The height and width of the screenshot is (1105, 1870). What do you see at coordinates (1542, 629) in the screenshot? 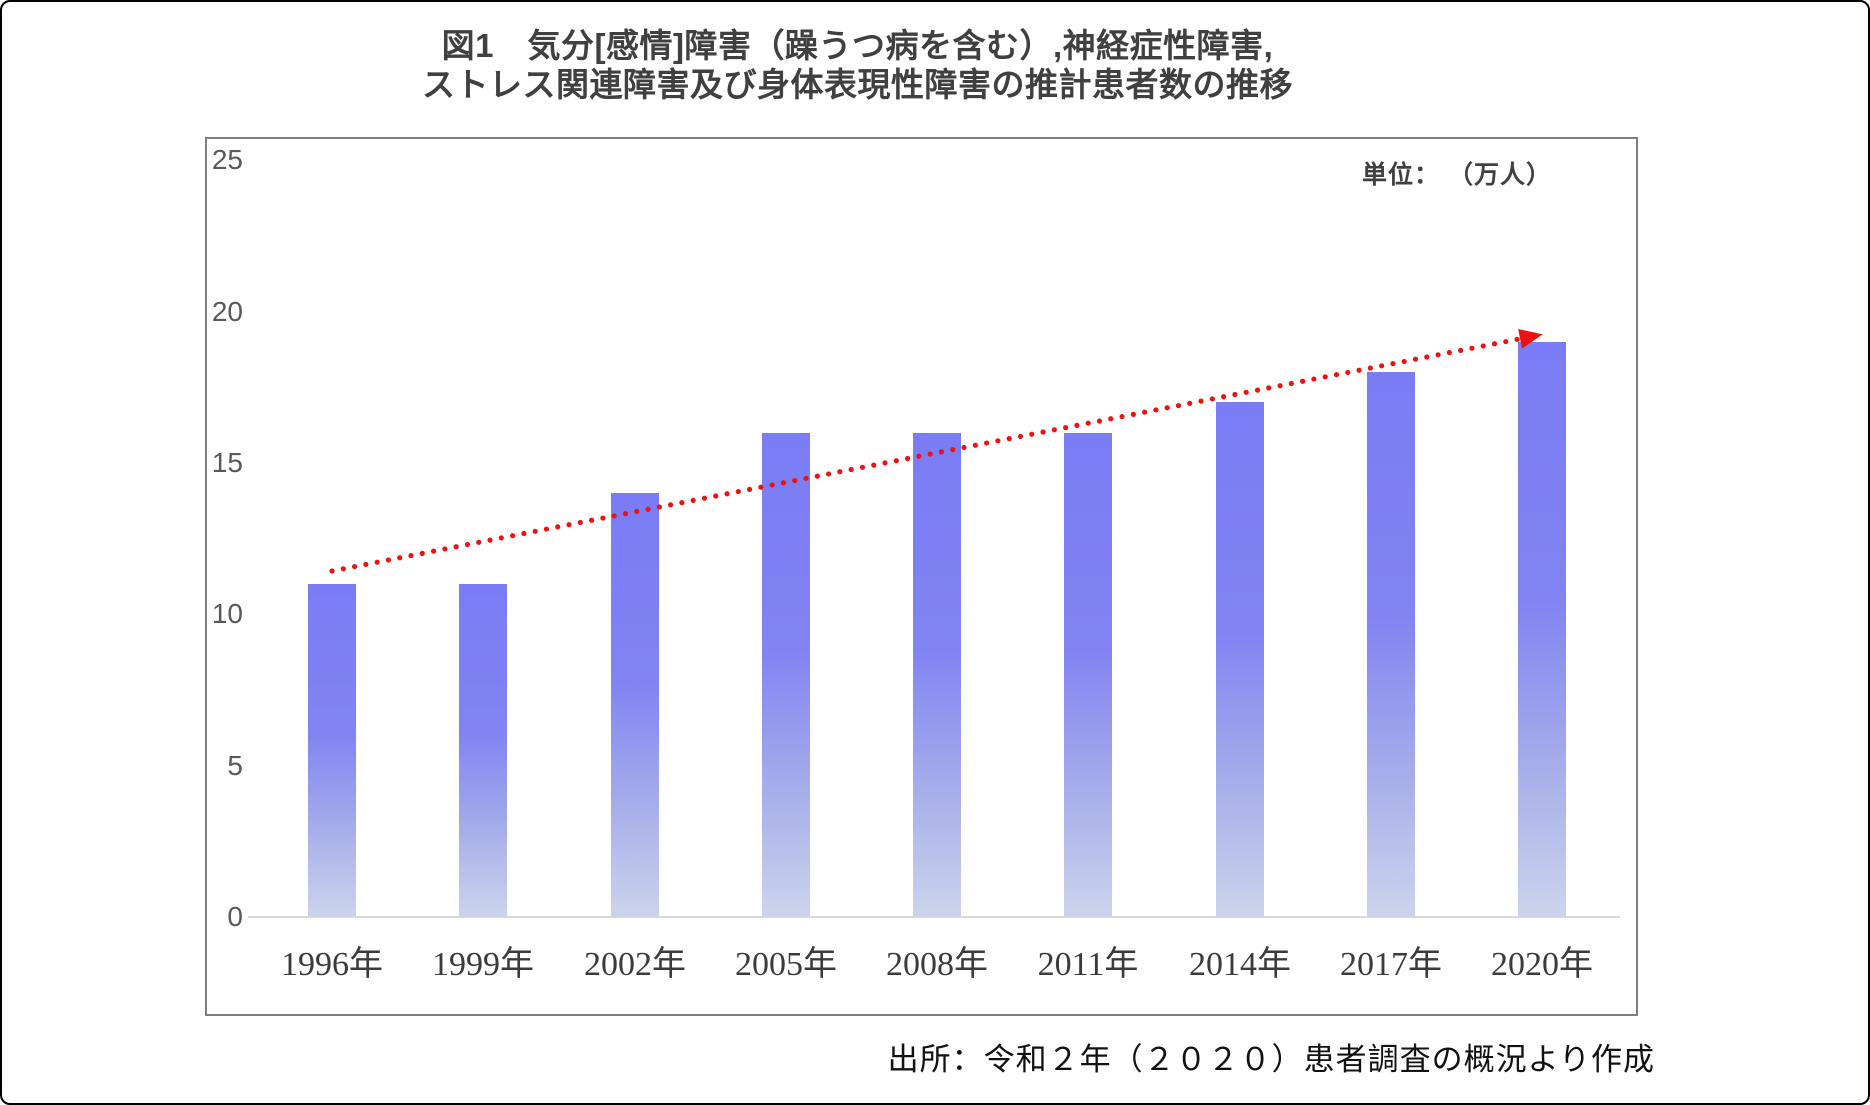
I see `bar-2020年` at bounding box center [1542, 629].